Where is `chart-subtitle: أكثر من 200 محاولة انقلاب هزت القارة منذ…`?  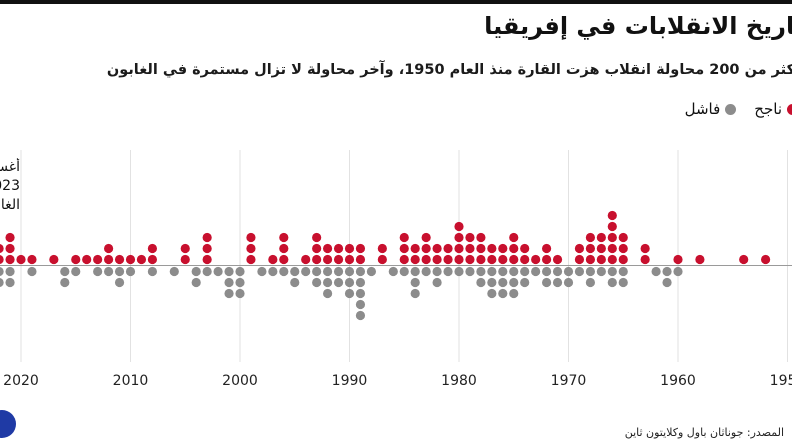
chart-subtitle: أكثر من 200 محاولة انقلاب هزت القارة منذ… is located at coordinates (449, 70).